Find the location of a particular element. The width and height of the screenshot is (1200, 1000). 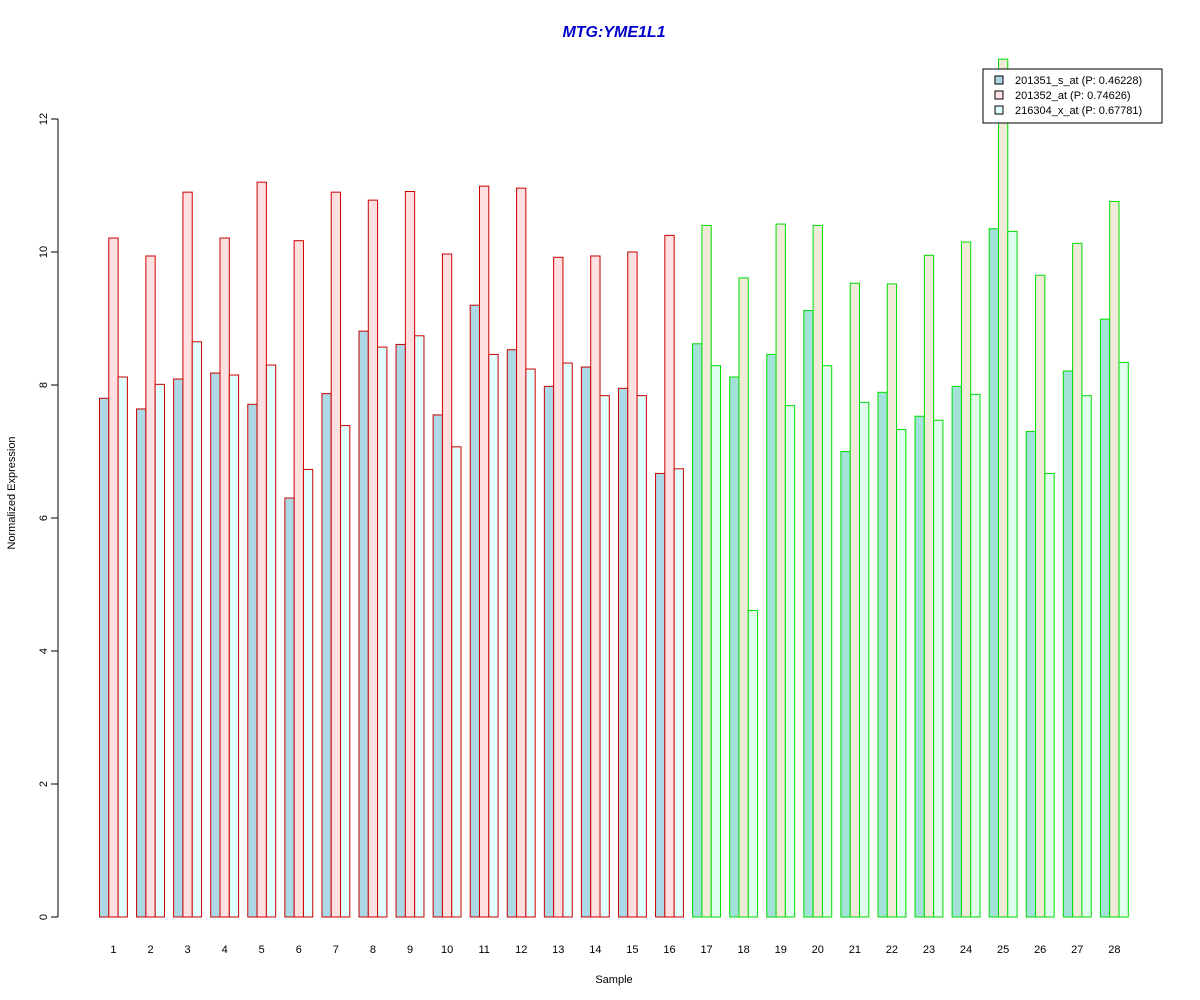

x-tick-label: 9 is located at coordinates (410, 950).